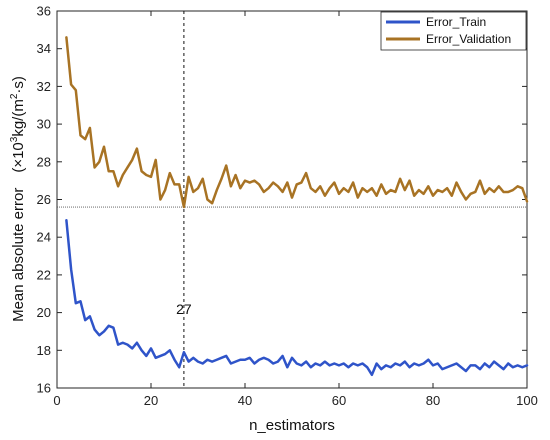 The image size is (550, 440). Describe the element at coordinates (44, 124) in the screenshot. I see `y-tick-label: 30` at that location.